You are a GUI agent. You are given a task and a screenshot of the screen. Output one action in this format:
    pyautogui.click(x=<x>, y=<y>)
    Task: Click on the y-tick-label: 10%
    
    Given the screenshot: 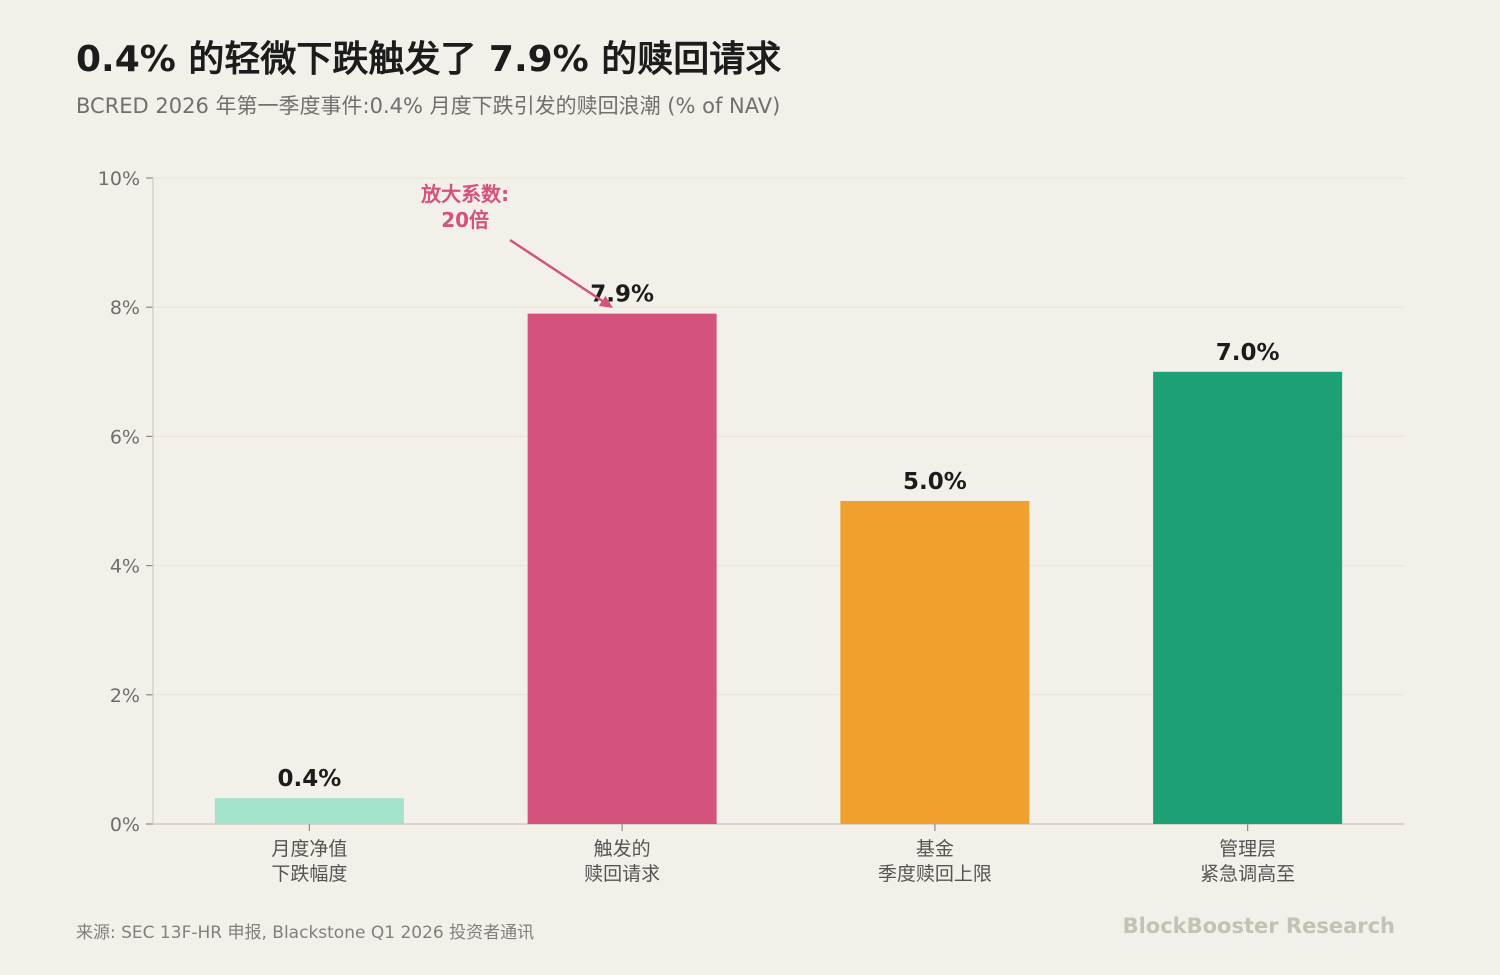 What is the action you would take?
    pyautogui.click(x=119, y=179)
    